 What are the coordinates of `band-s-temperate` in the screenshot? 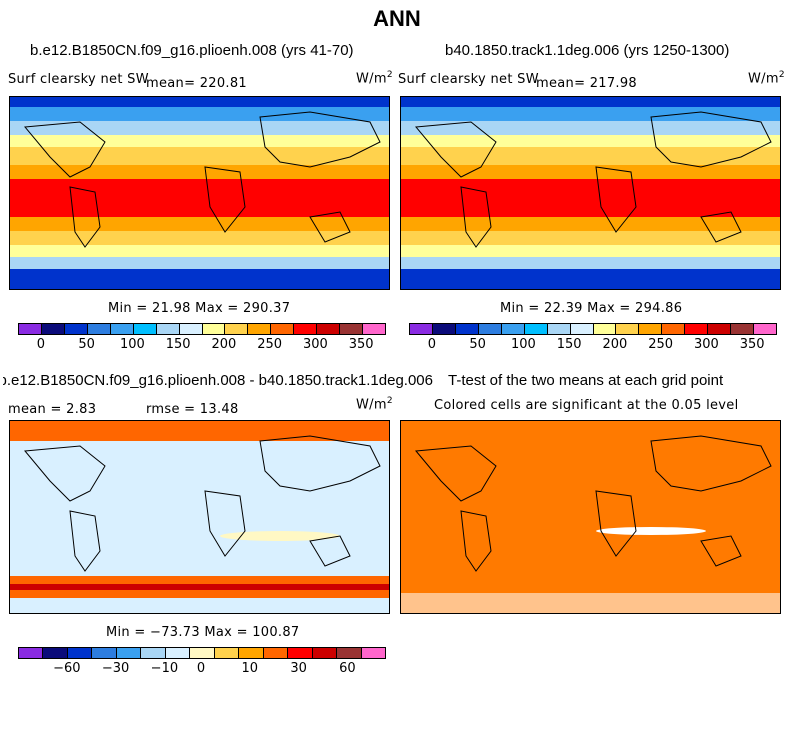 It's located at (590, 238).